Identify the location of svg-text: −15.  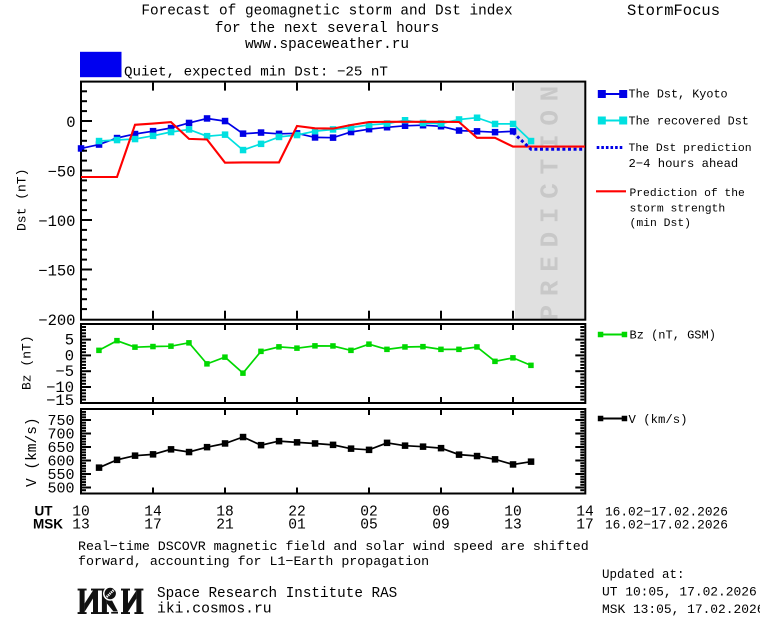
(60, 401).